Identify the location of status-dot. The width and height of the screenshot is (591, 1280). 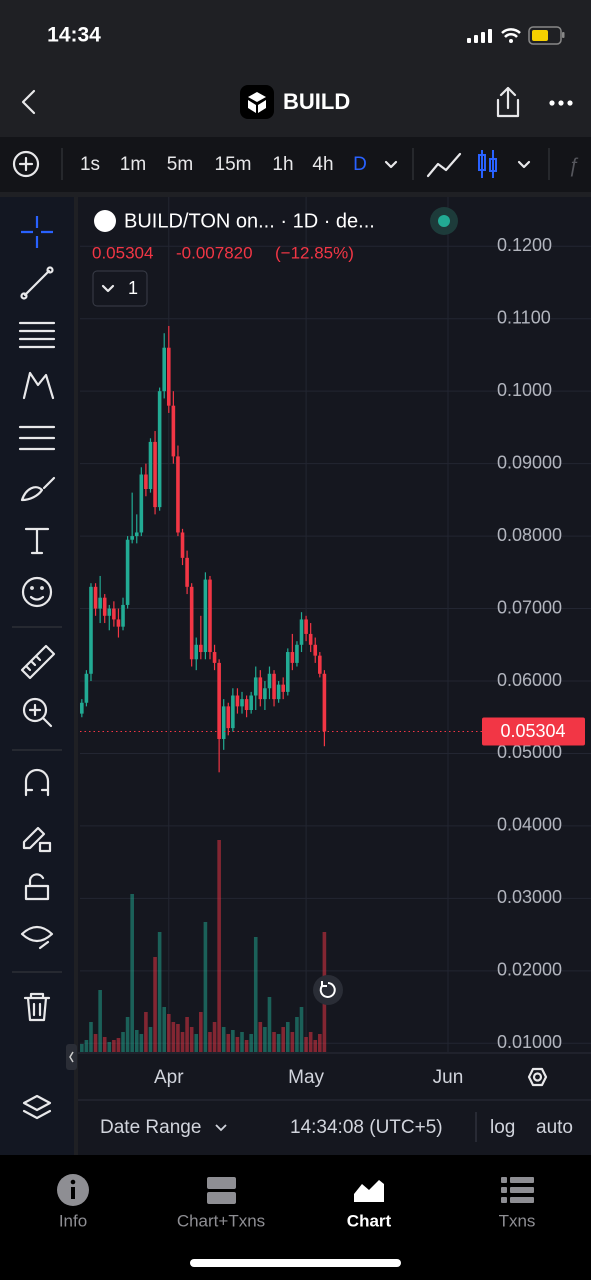
(444, 221).